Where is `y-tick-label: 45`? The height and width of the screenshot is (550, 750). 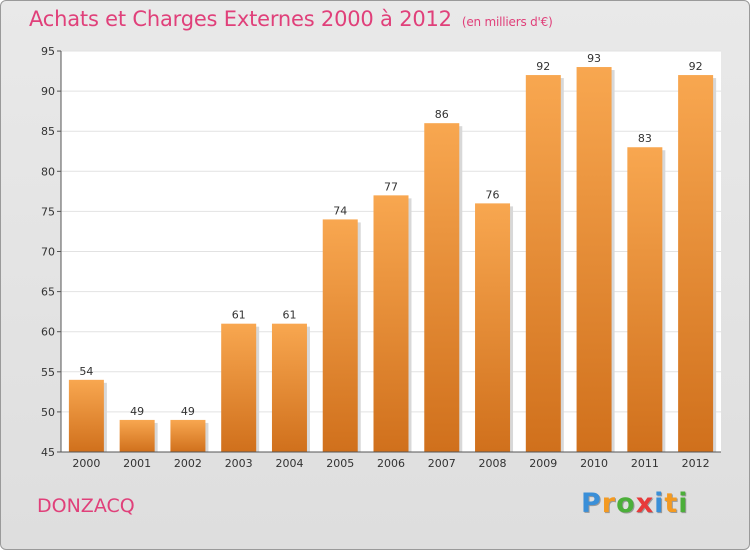
y-tick-label: 45 is located at coordinates (48, 452).